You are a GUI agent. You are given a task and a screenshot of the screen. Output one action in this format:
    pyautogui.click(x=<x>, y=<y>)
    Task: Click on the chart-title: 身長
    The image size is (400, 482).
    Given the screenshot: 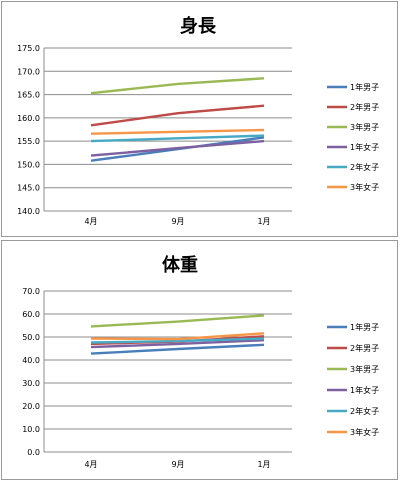 What is the action you would take?
    pyautogui.click(x=198, y=26)
    